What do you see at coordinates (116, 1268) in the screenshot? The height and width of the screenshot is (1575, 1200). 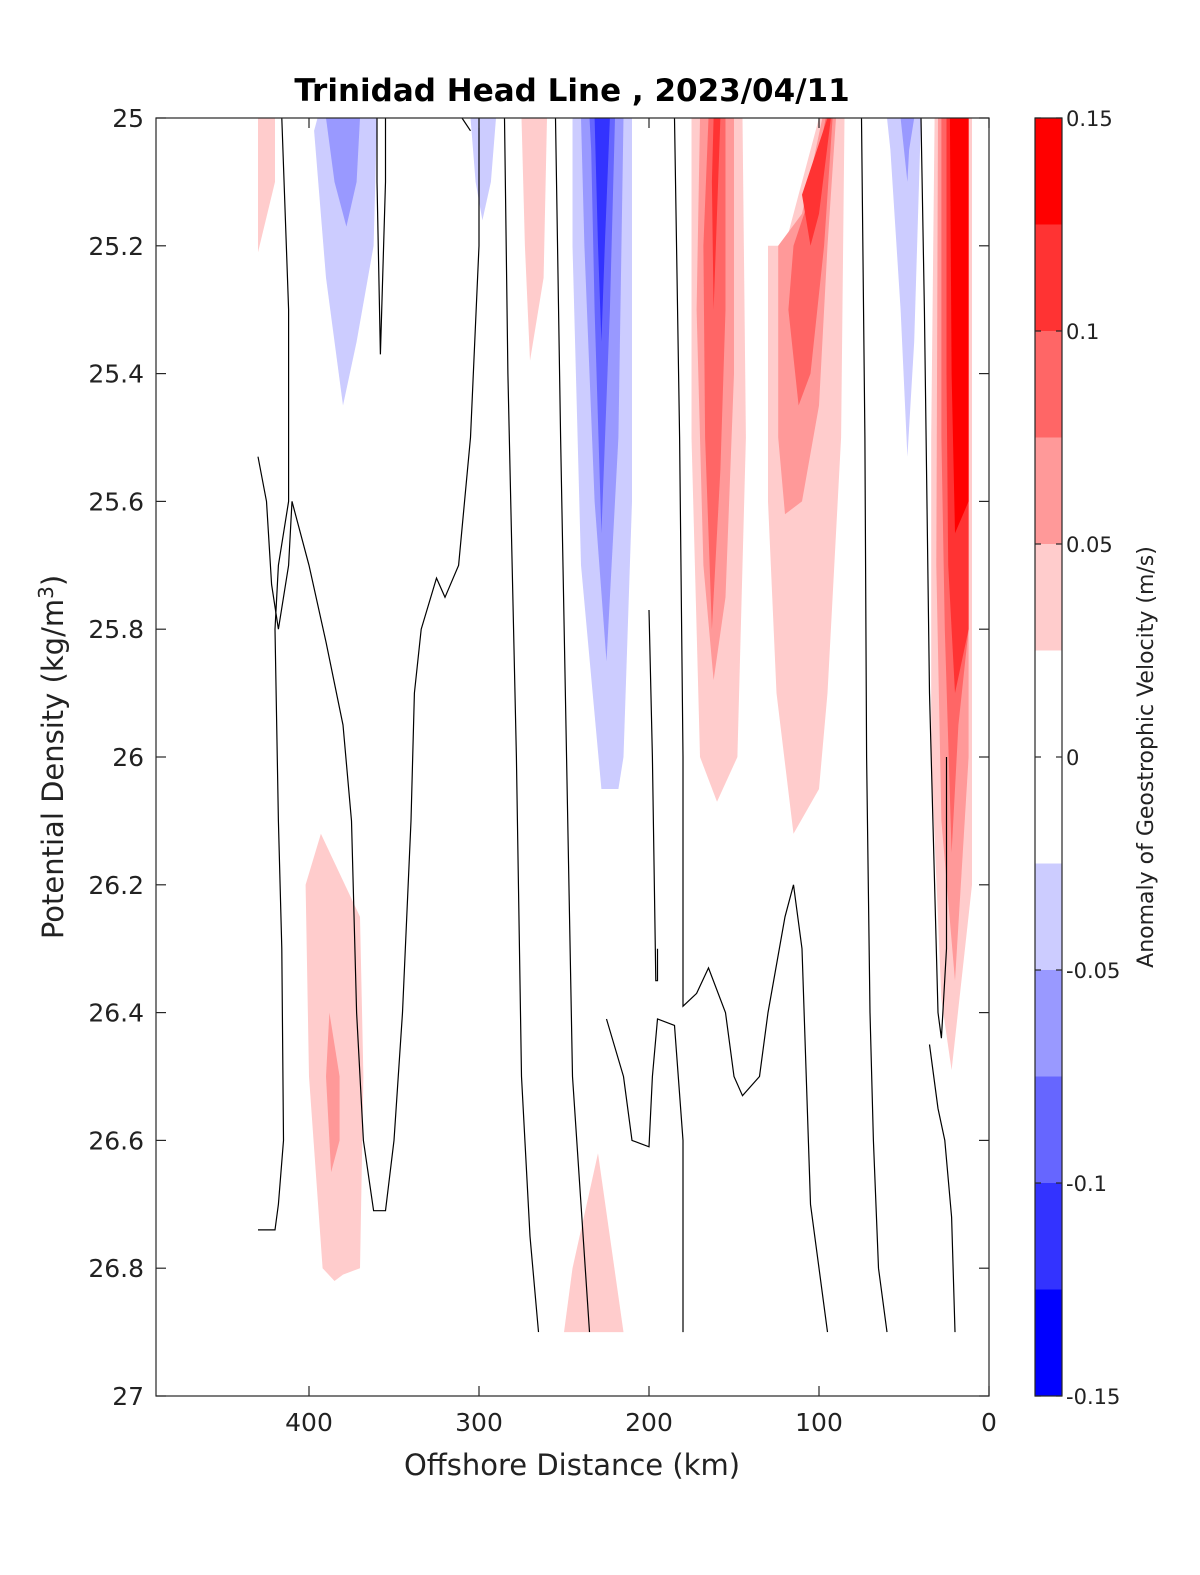 I see `y-tick-label: 26.8` at bounding box center [116, 1268].